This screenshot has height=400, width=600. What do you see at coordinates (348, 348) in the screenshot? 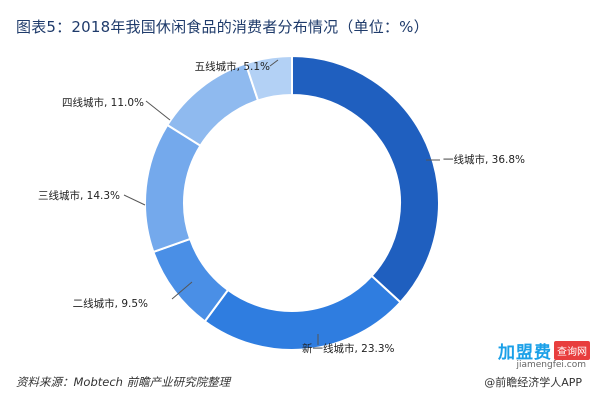
I see `slice-label: 新一线城市, 23.3%` at bounding box center [348, 348].